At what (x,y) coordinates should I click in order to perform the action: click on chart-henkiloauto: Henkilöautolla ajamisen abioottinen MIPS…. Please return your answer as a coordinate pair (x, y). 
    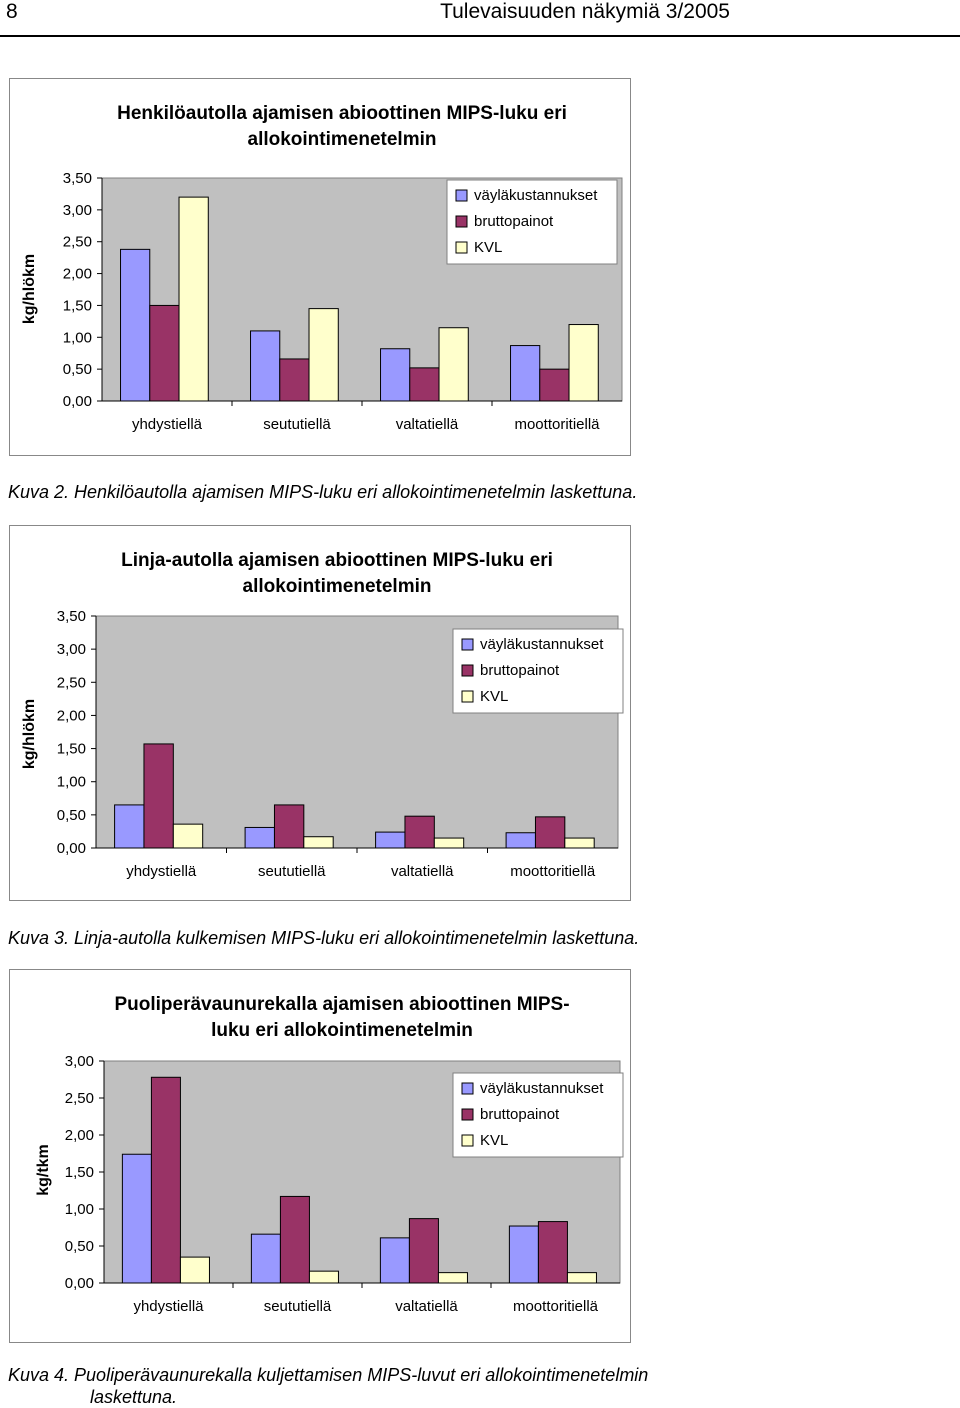
    Looking at the image, I should click on (322, 268).